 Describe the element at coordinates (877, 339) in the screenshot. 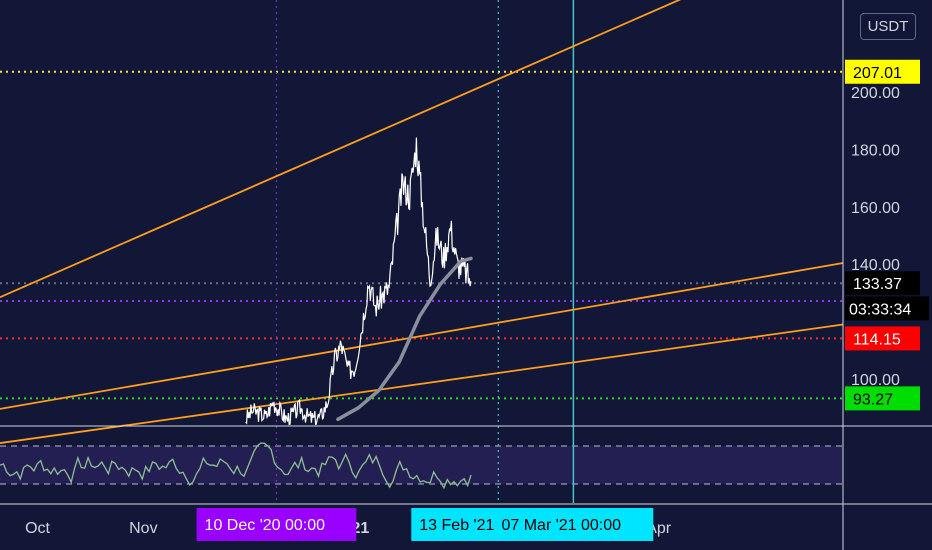

I see `level-label: 114.15` at that location.